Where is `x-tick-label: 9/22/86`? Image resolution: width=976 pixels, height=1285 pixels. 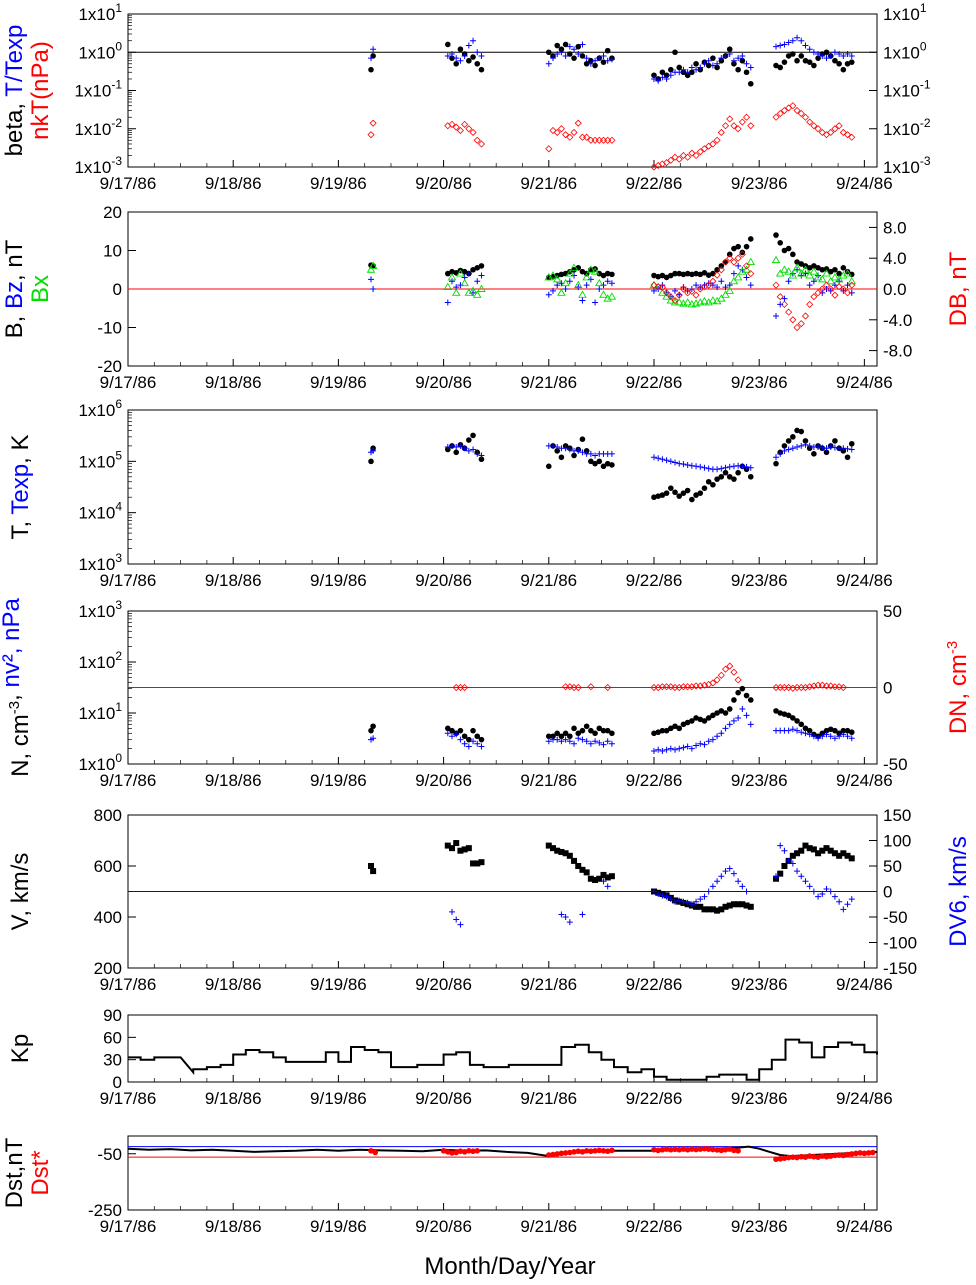 x-tick-label: 9/22/86 is located at coordinates (654, 984).